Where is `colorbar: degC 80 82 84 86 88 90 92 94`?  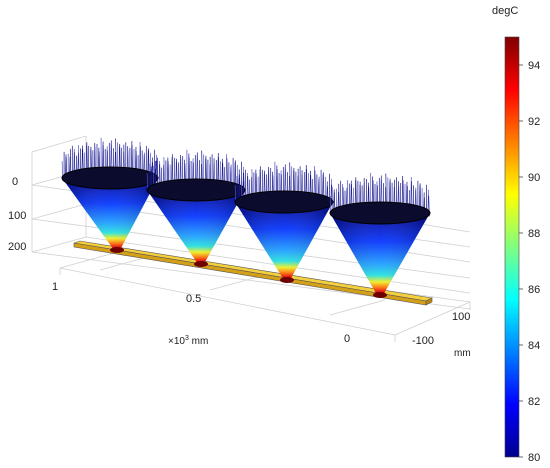
colorbar: degC 80 82 84 86 88 90 92 94 is located at coordinates (516, 234).